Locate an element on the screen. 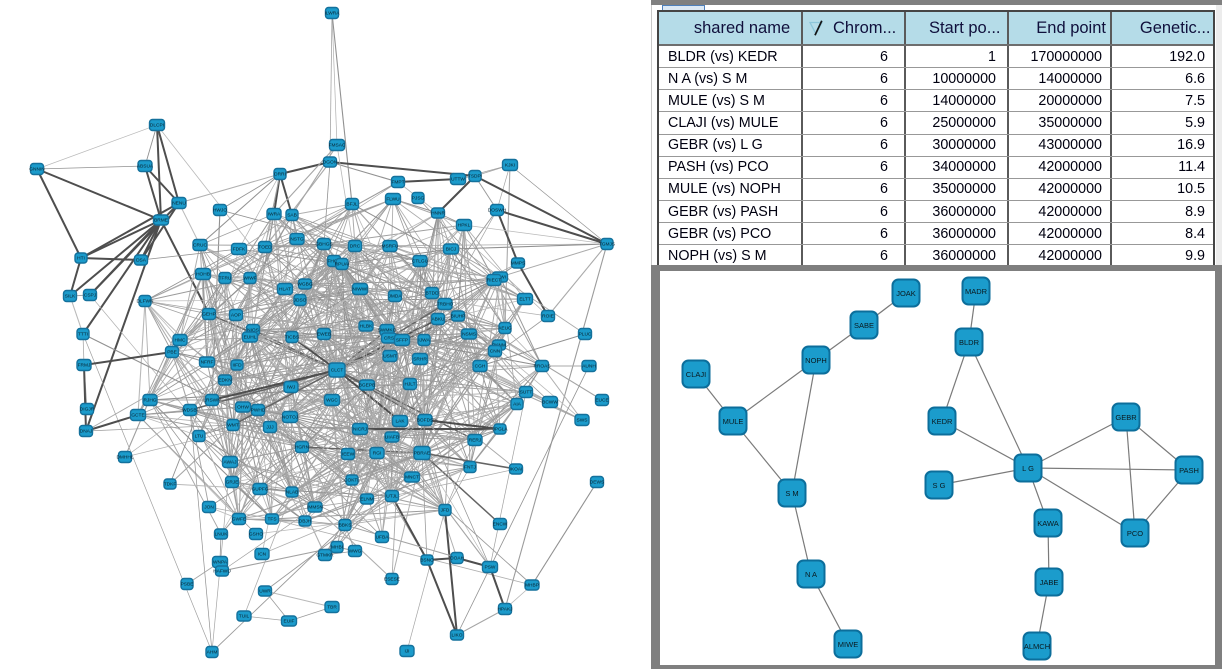 This screenshot has height=669, width=1222. svg-text: IWRA is located at coordinates (274, 215).